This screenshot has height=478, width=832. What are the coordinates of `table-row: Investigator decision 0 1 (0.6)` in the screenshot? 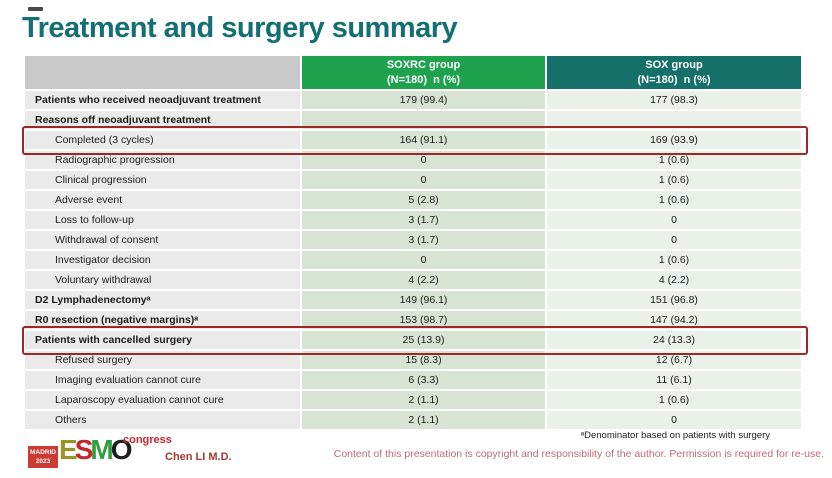 It's located at (413, 260).